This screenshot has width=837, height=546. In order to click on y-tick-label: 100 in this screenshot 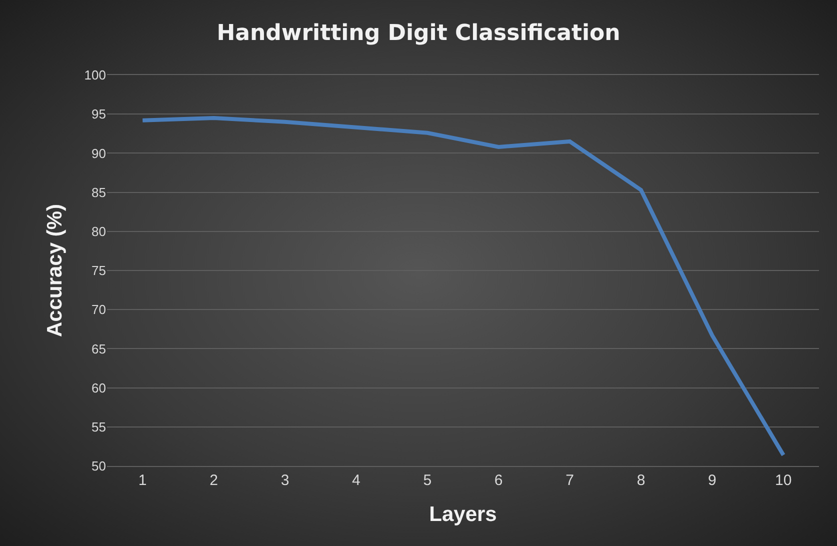, I will do `click(95, 75)`.